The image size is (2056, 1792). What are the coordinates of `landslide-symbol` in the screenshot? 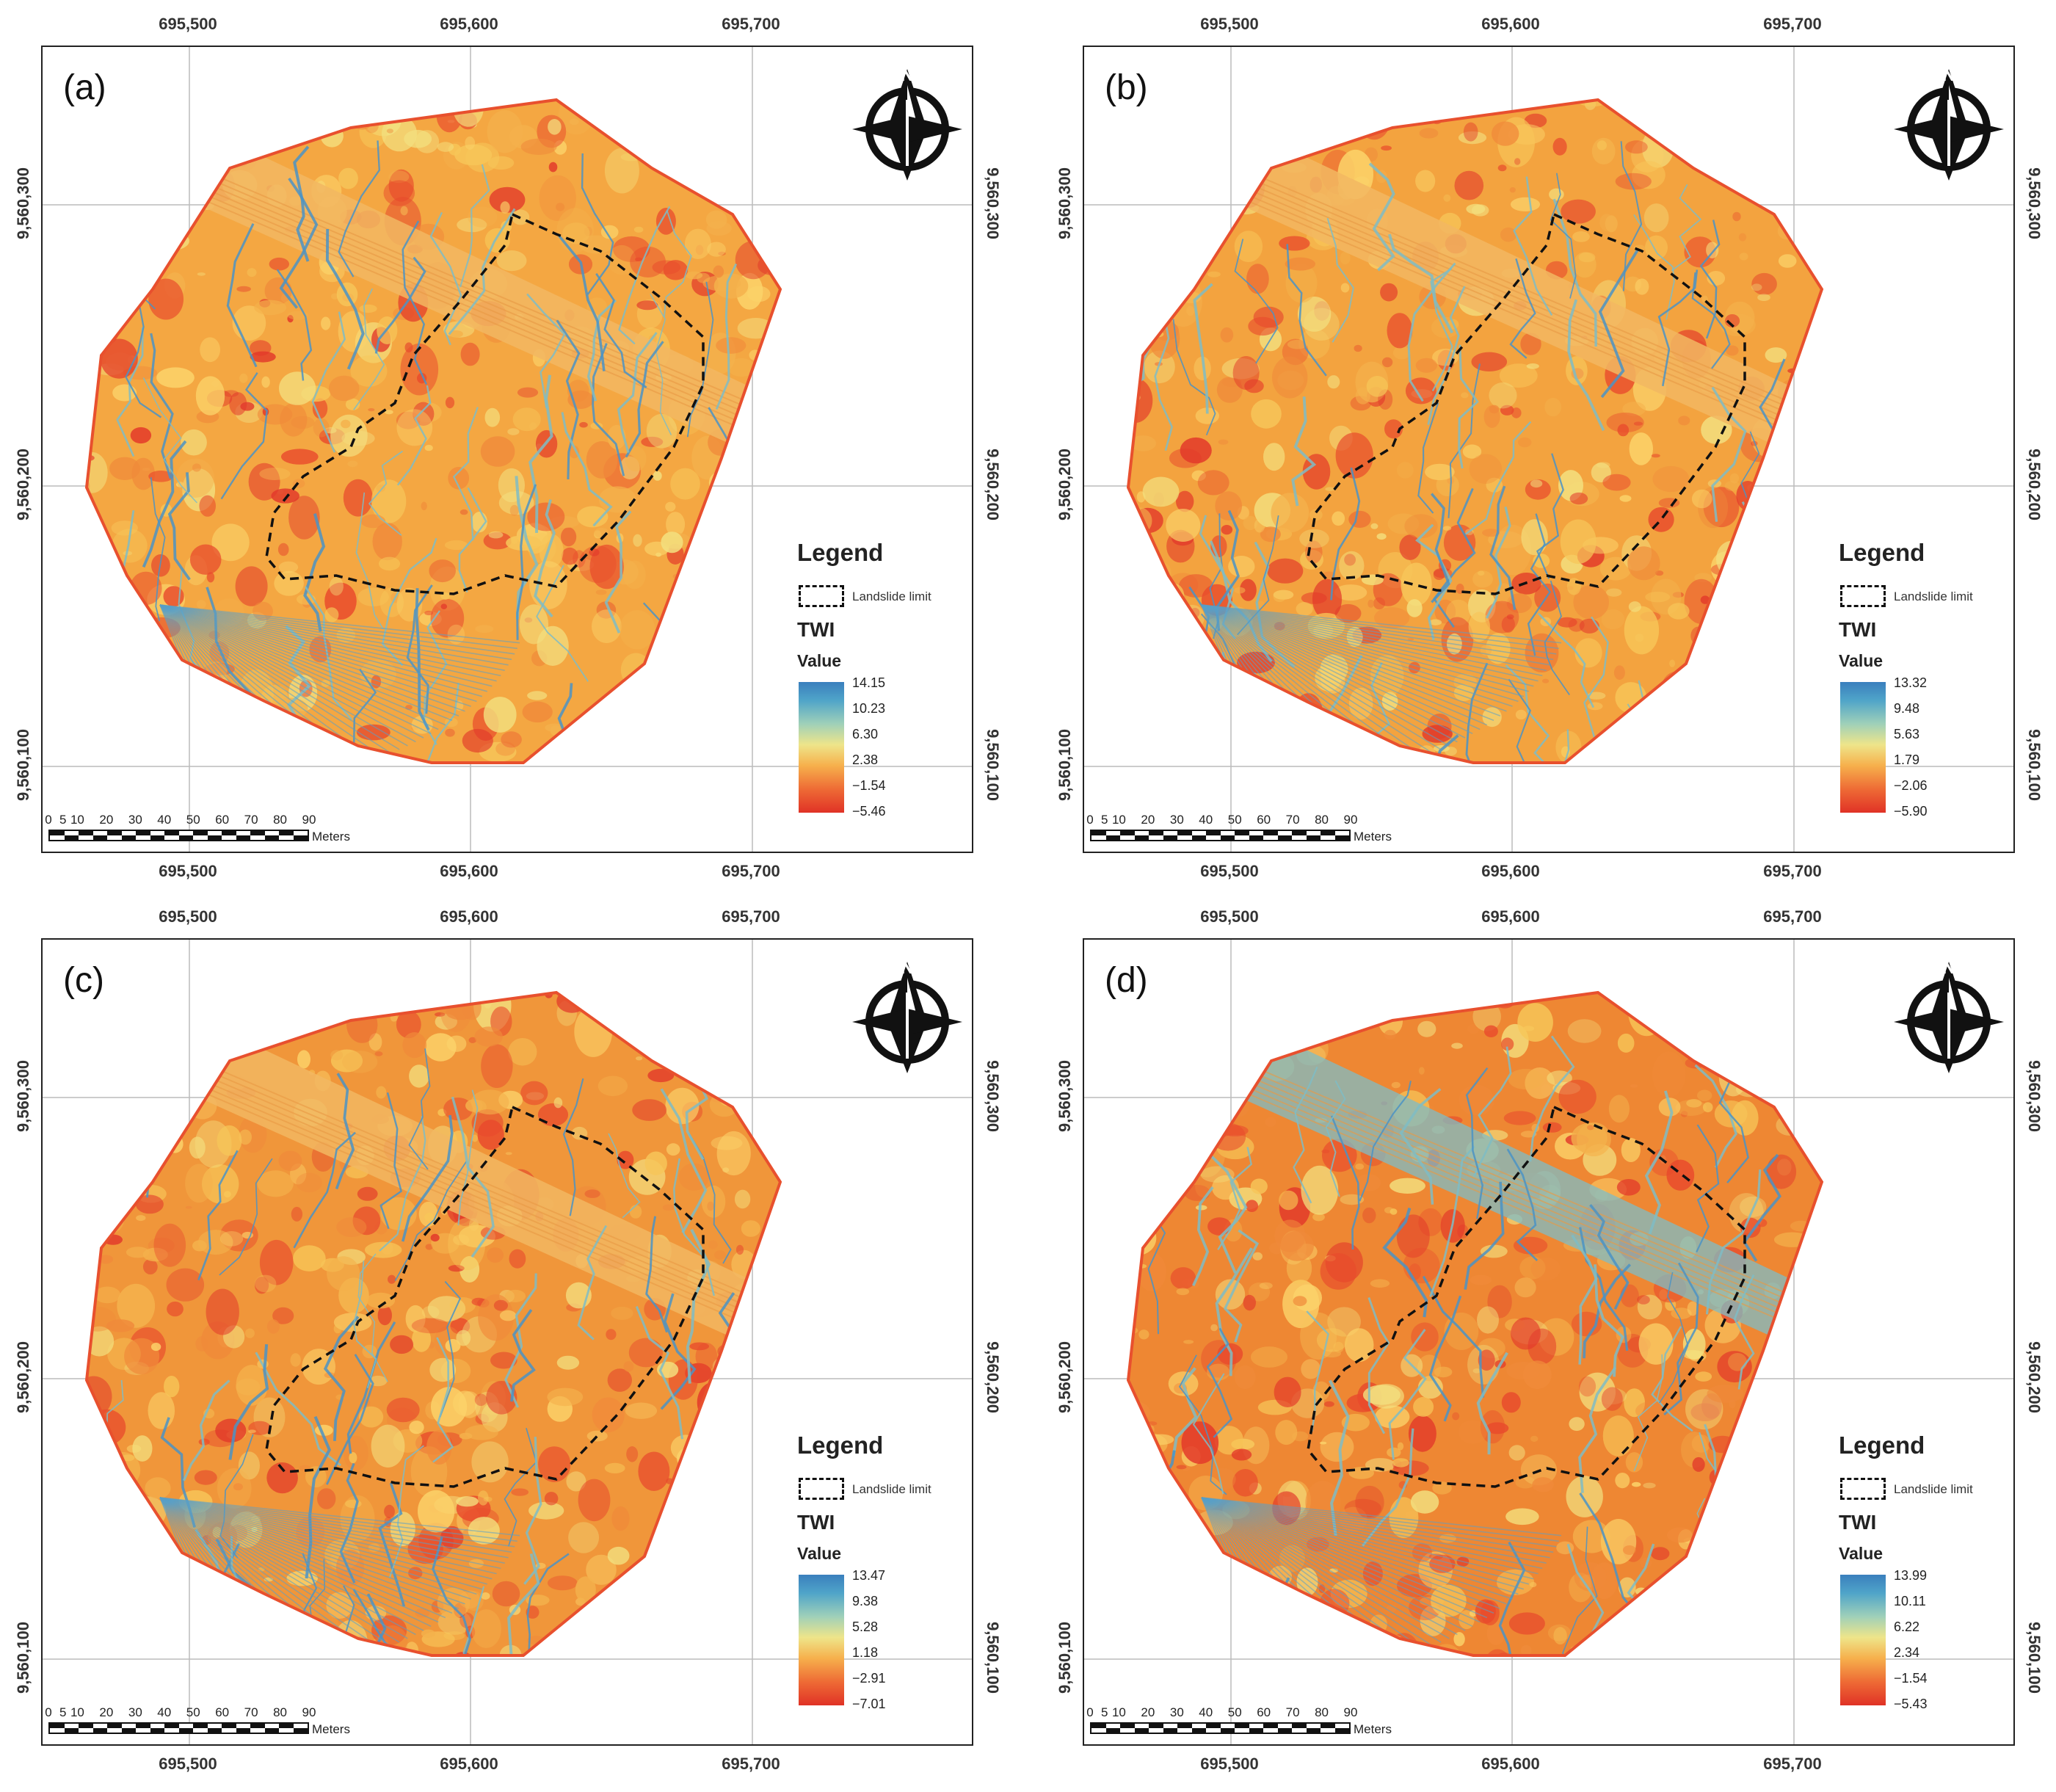 It's located at (1863, 596).